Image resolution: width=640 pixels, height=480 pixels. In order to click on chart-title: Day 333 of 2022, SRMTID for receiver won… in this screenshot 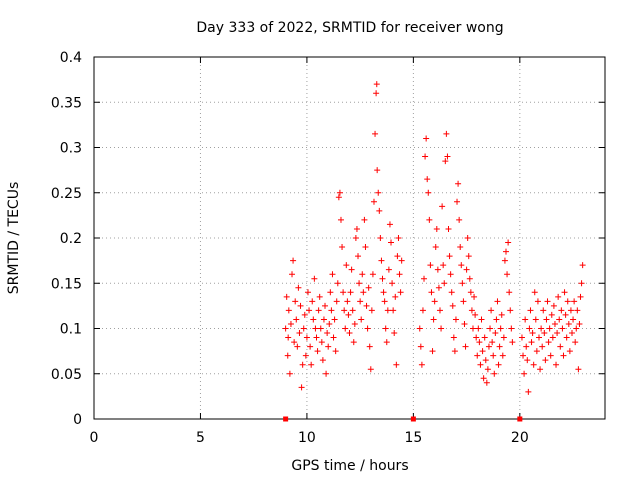, I will do `click(349, 28)`.